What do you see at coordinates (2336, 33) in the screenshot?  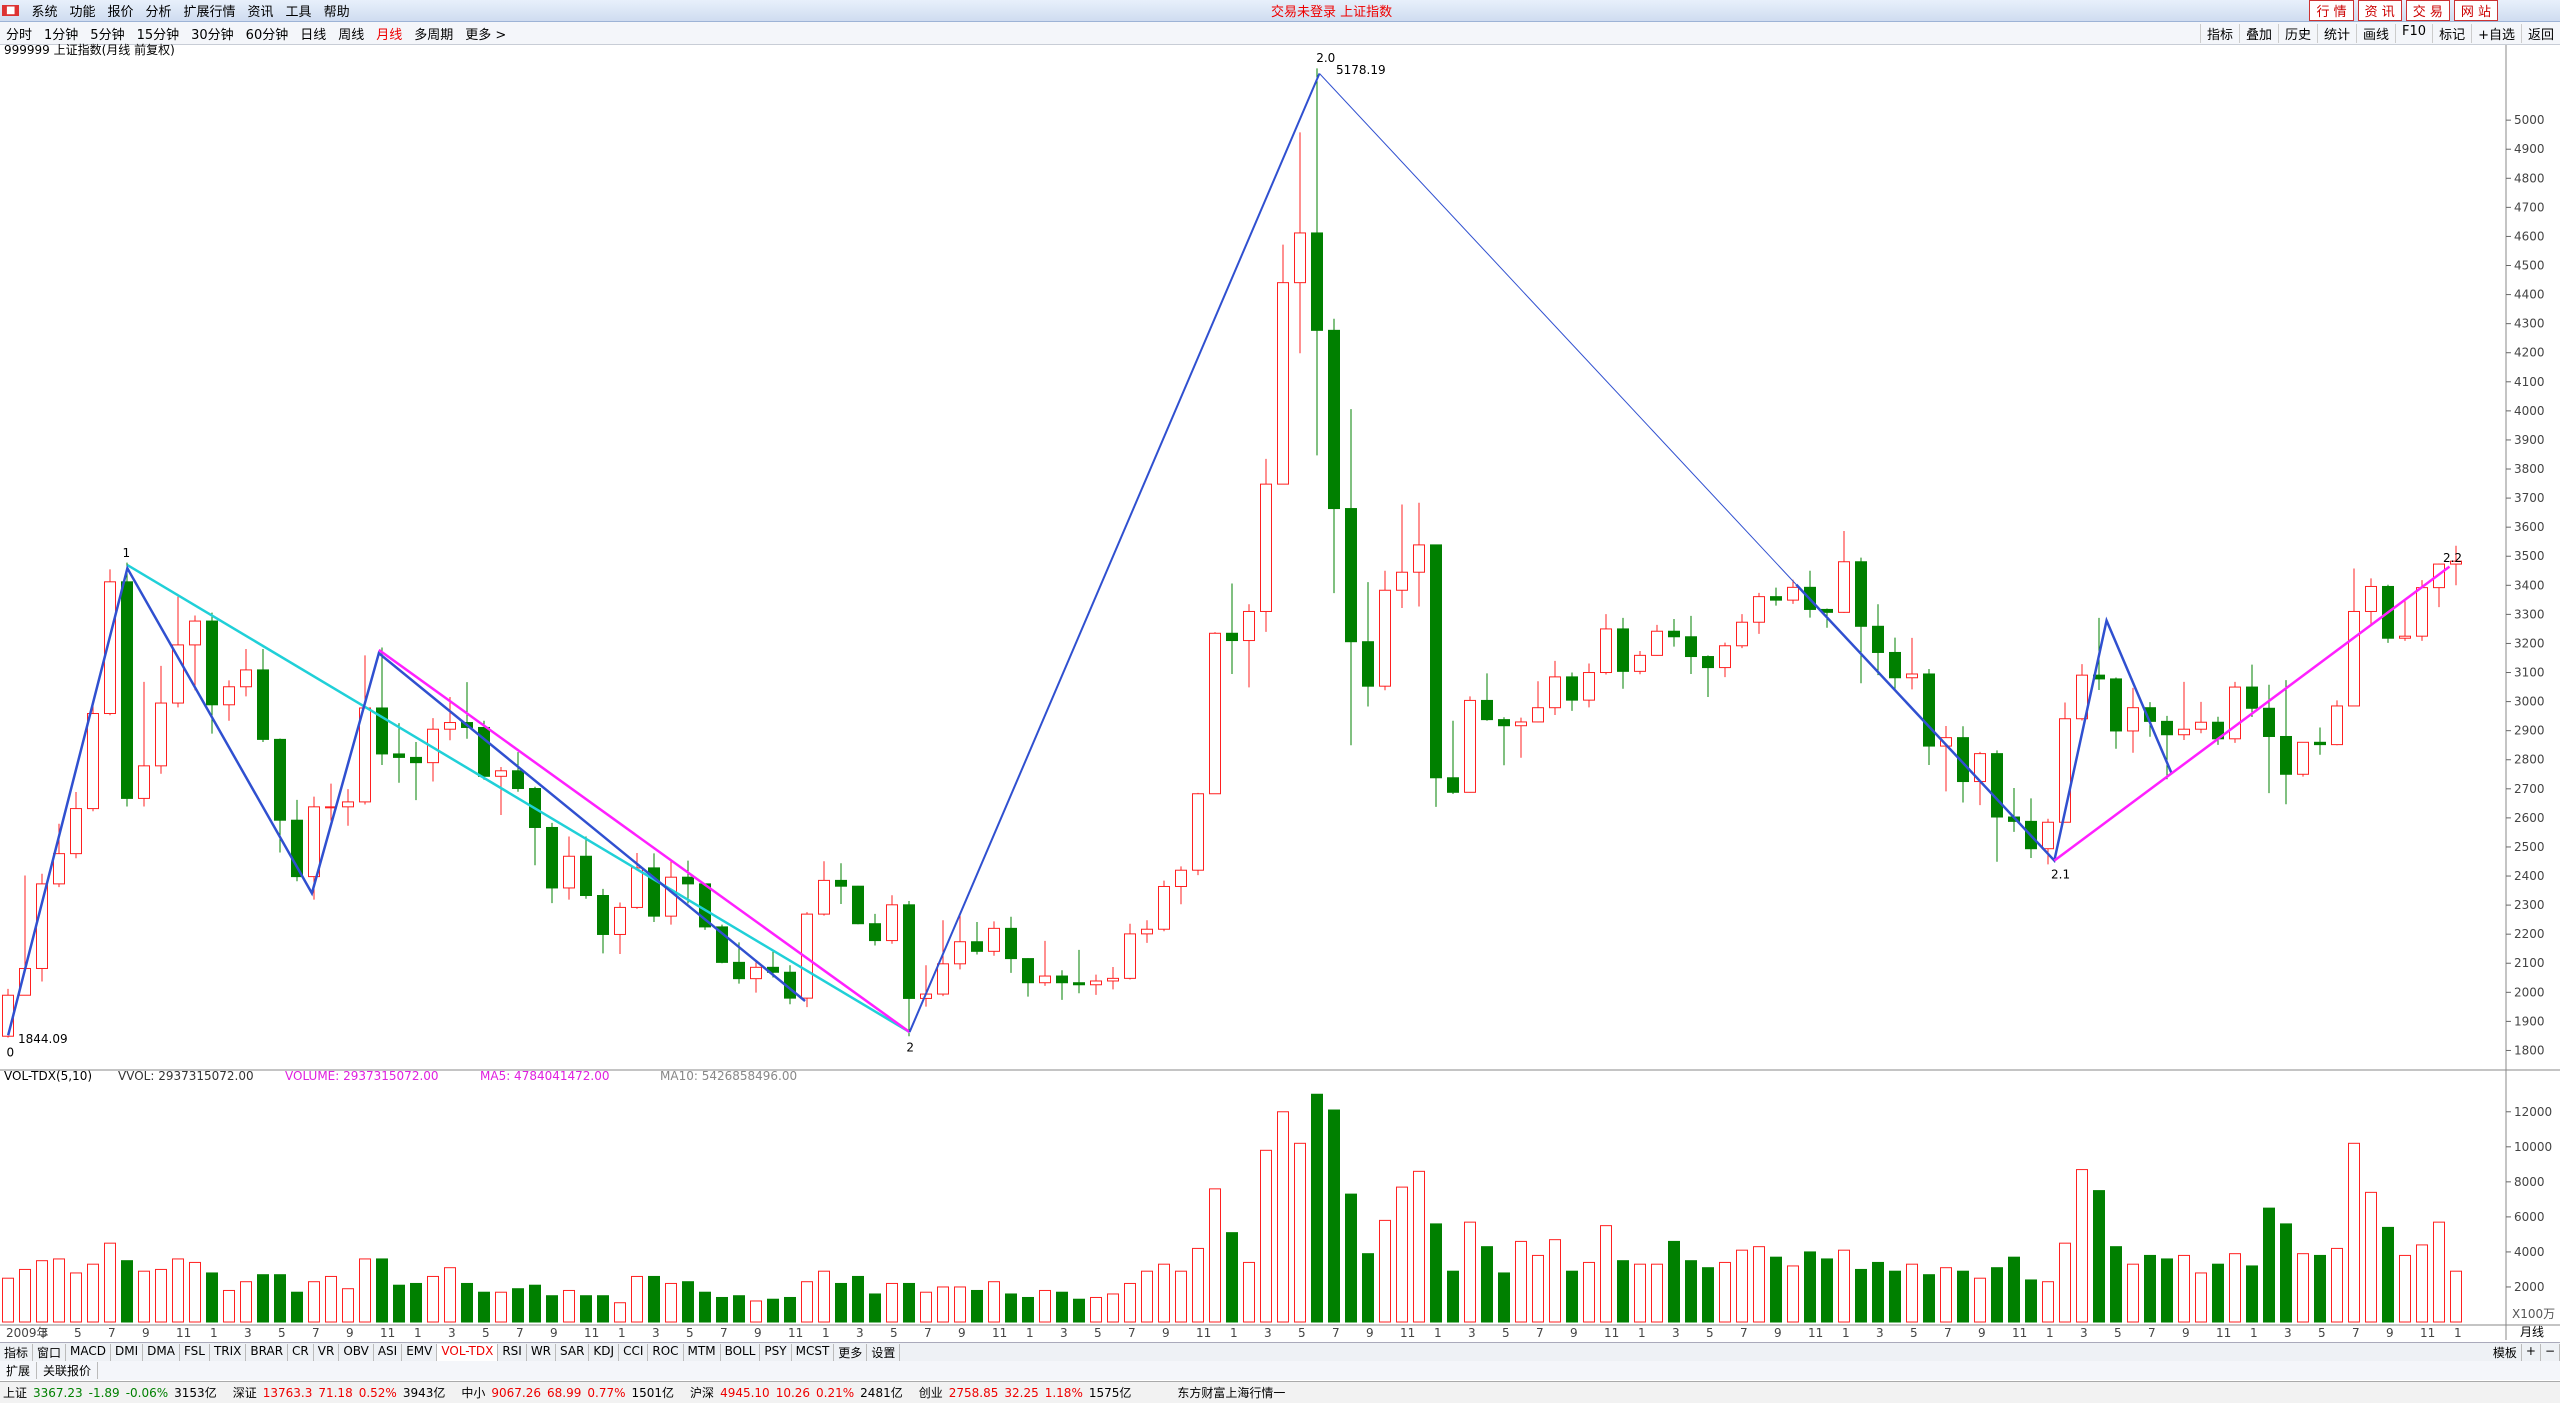 I see `tool-button: 统计` at bounding box center [2336, 33].